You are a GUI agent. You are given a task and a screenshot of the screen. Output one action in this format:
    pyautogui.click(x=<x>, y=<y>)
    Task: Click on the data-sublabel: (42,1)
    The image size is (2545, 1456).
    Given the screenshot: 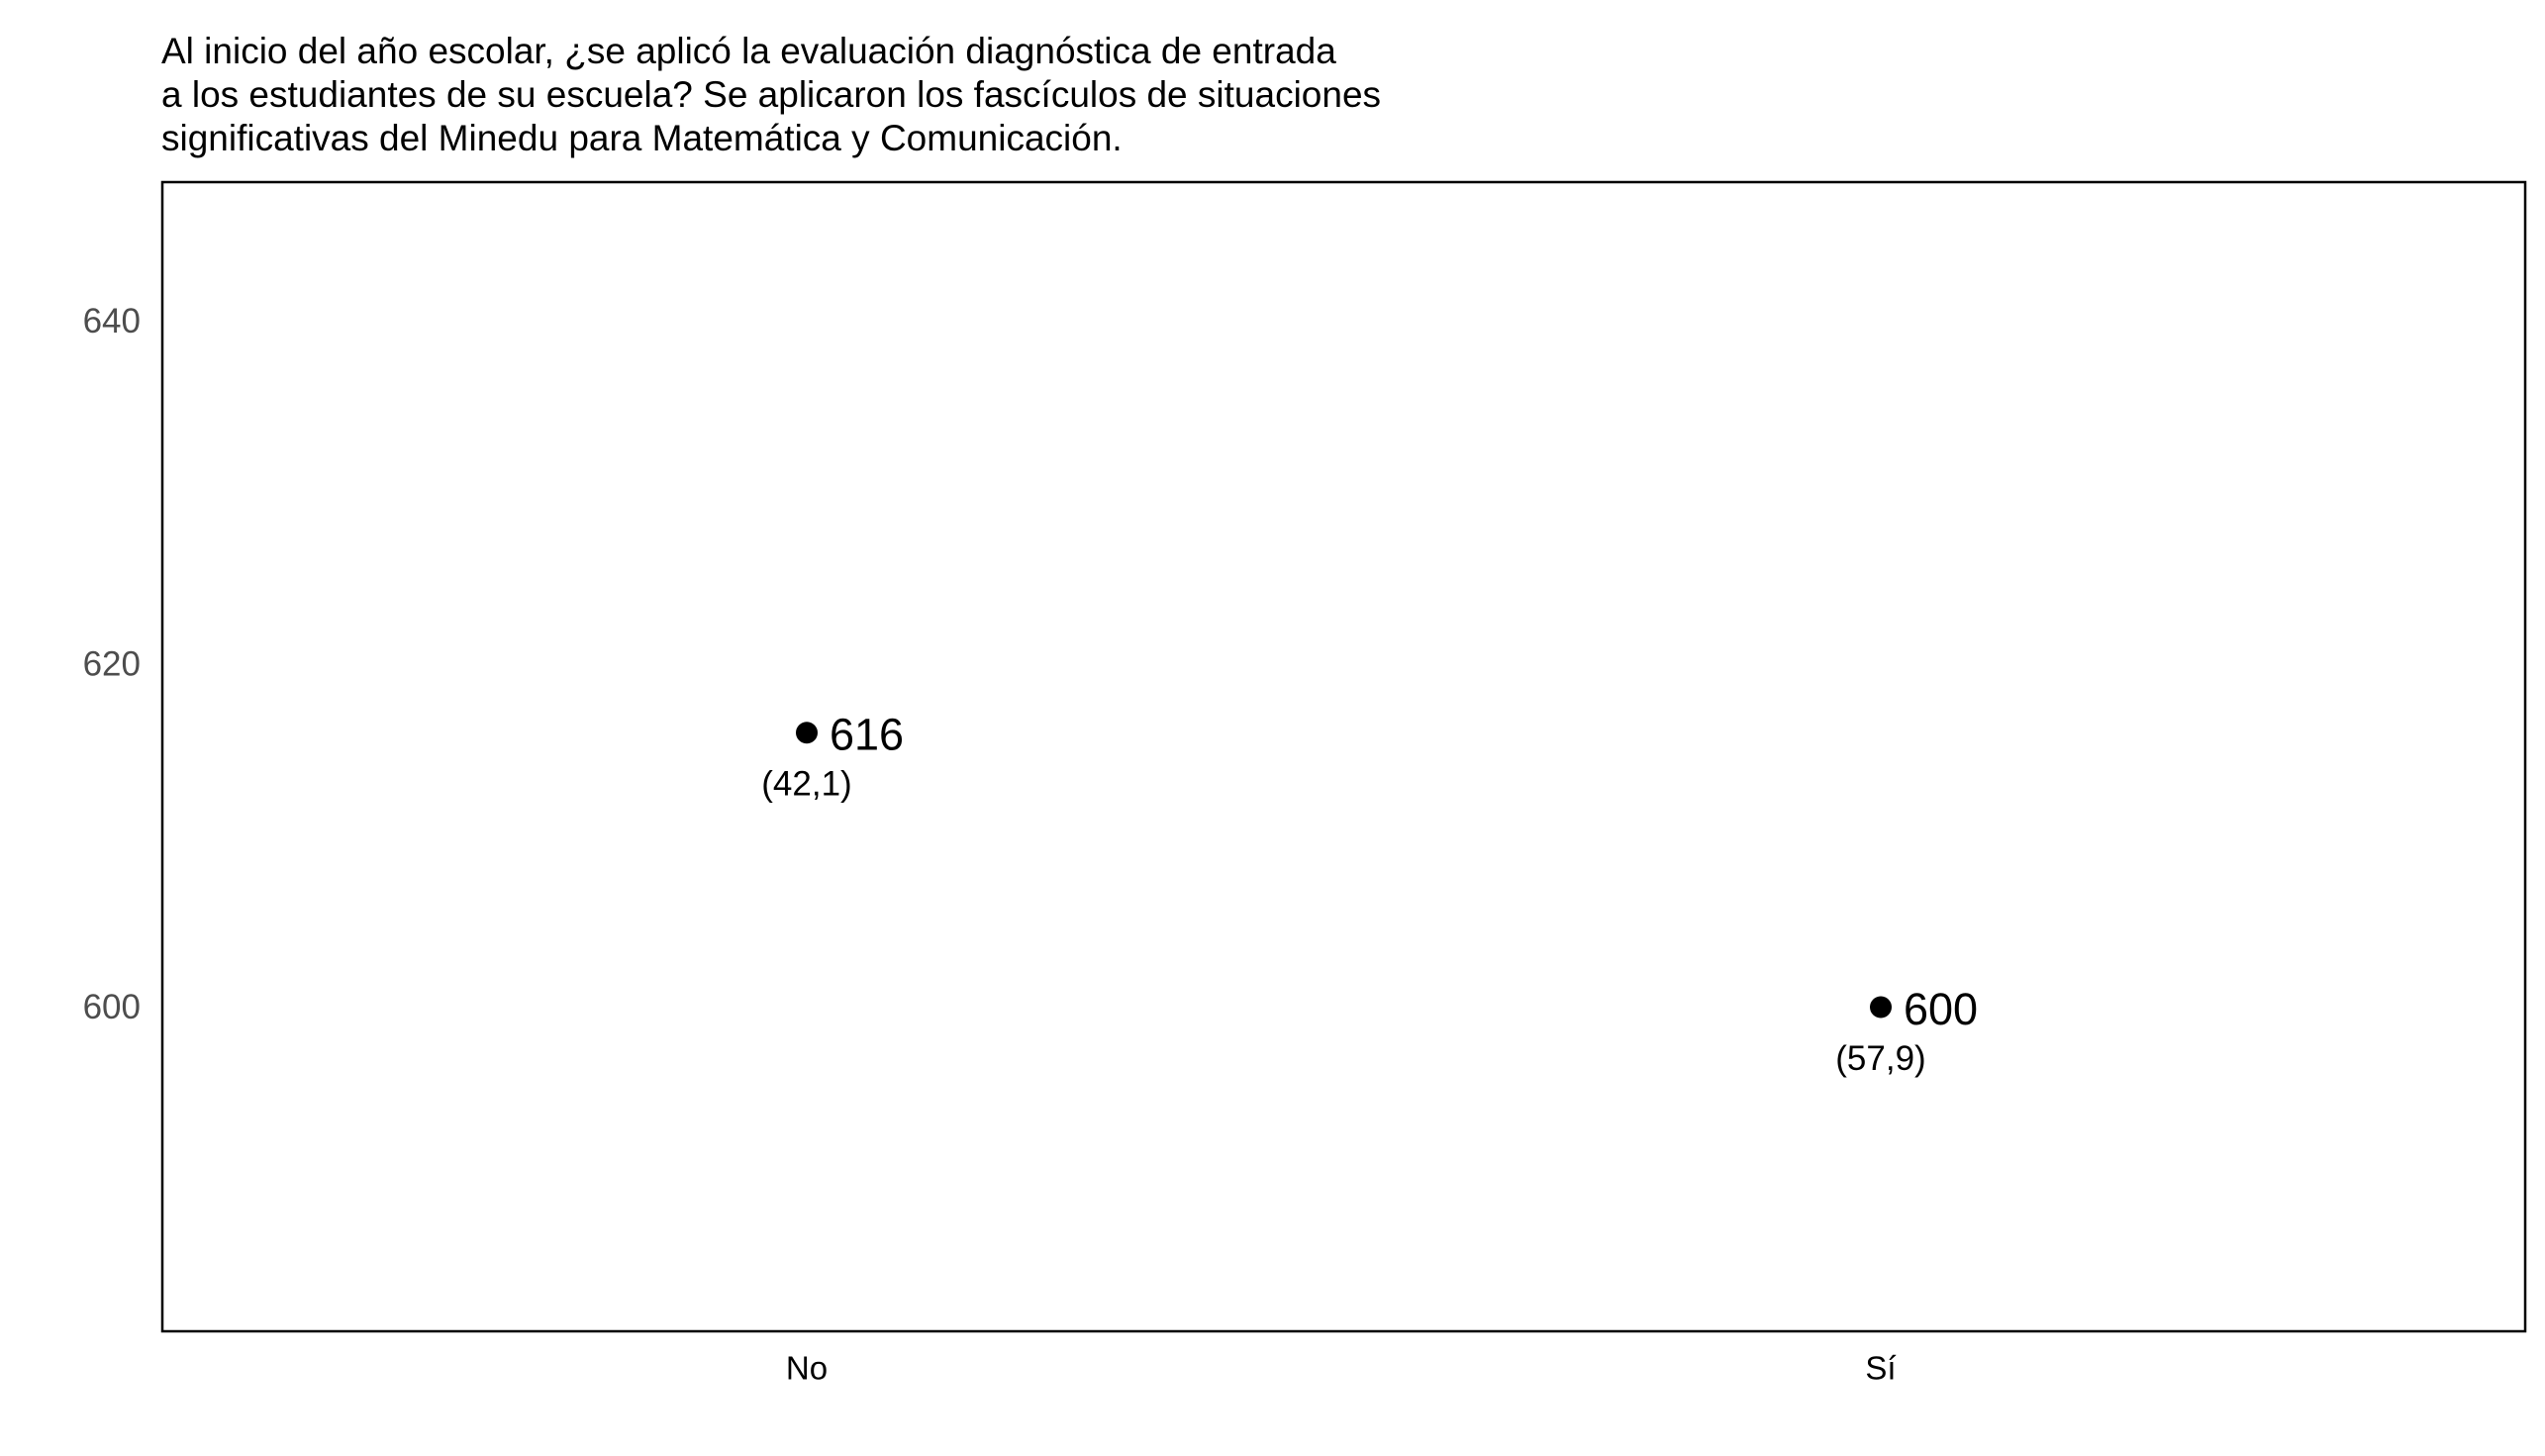 What is the action you would take?
    pyautogui.click(x=806, y=784)
    